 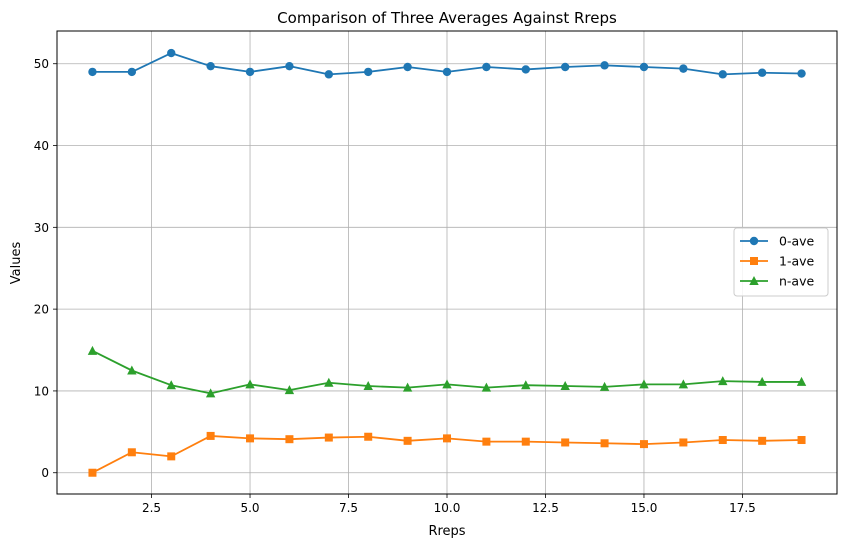 What do you see at coordinates (41, 228) in the screenshot?
I see `y-tick-label: 30` at bounding box center [41, 228].